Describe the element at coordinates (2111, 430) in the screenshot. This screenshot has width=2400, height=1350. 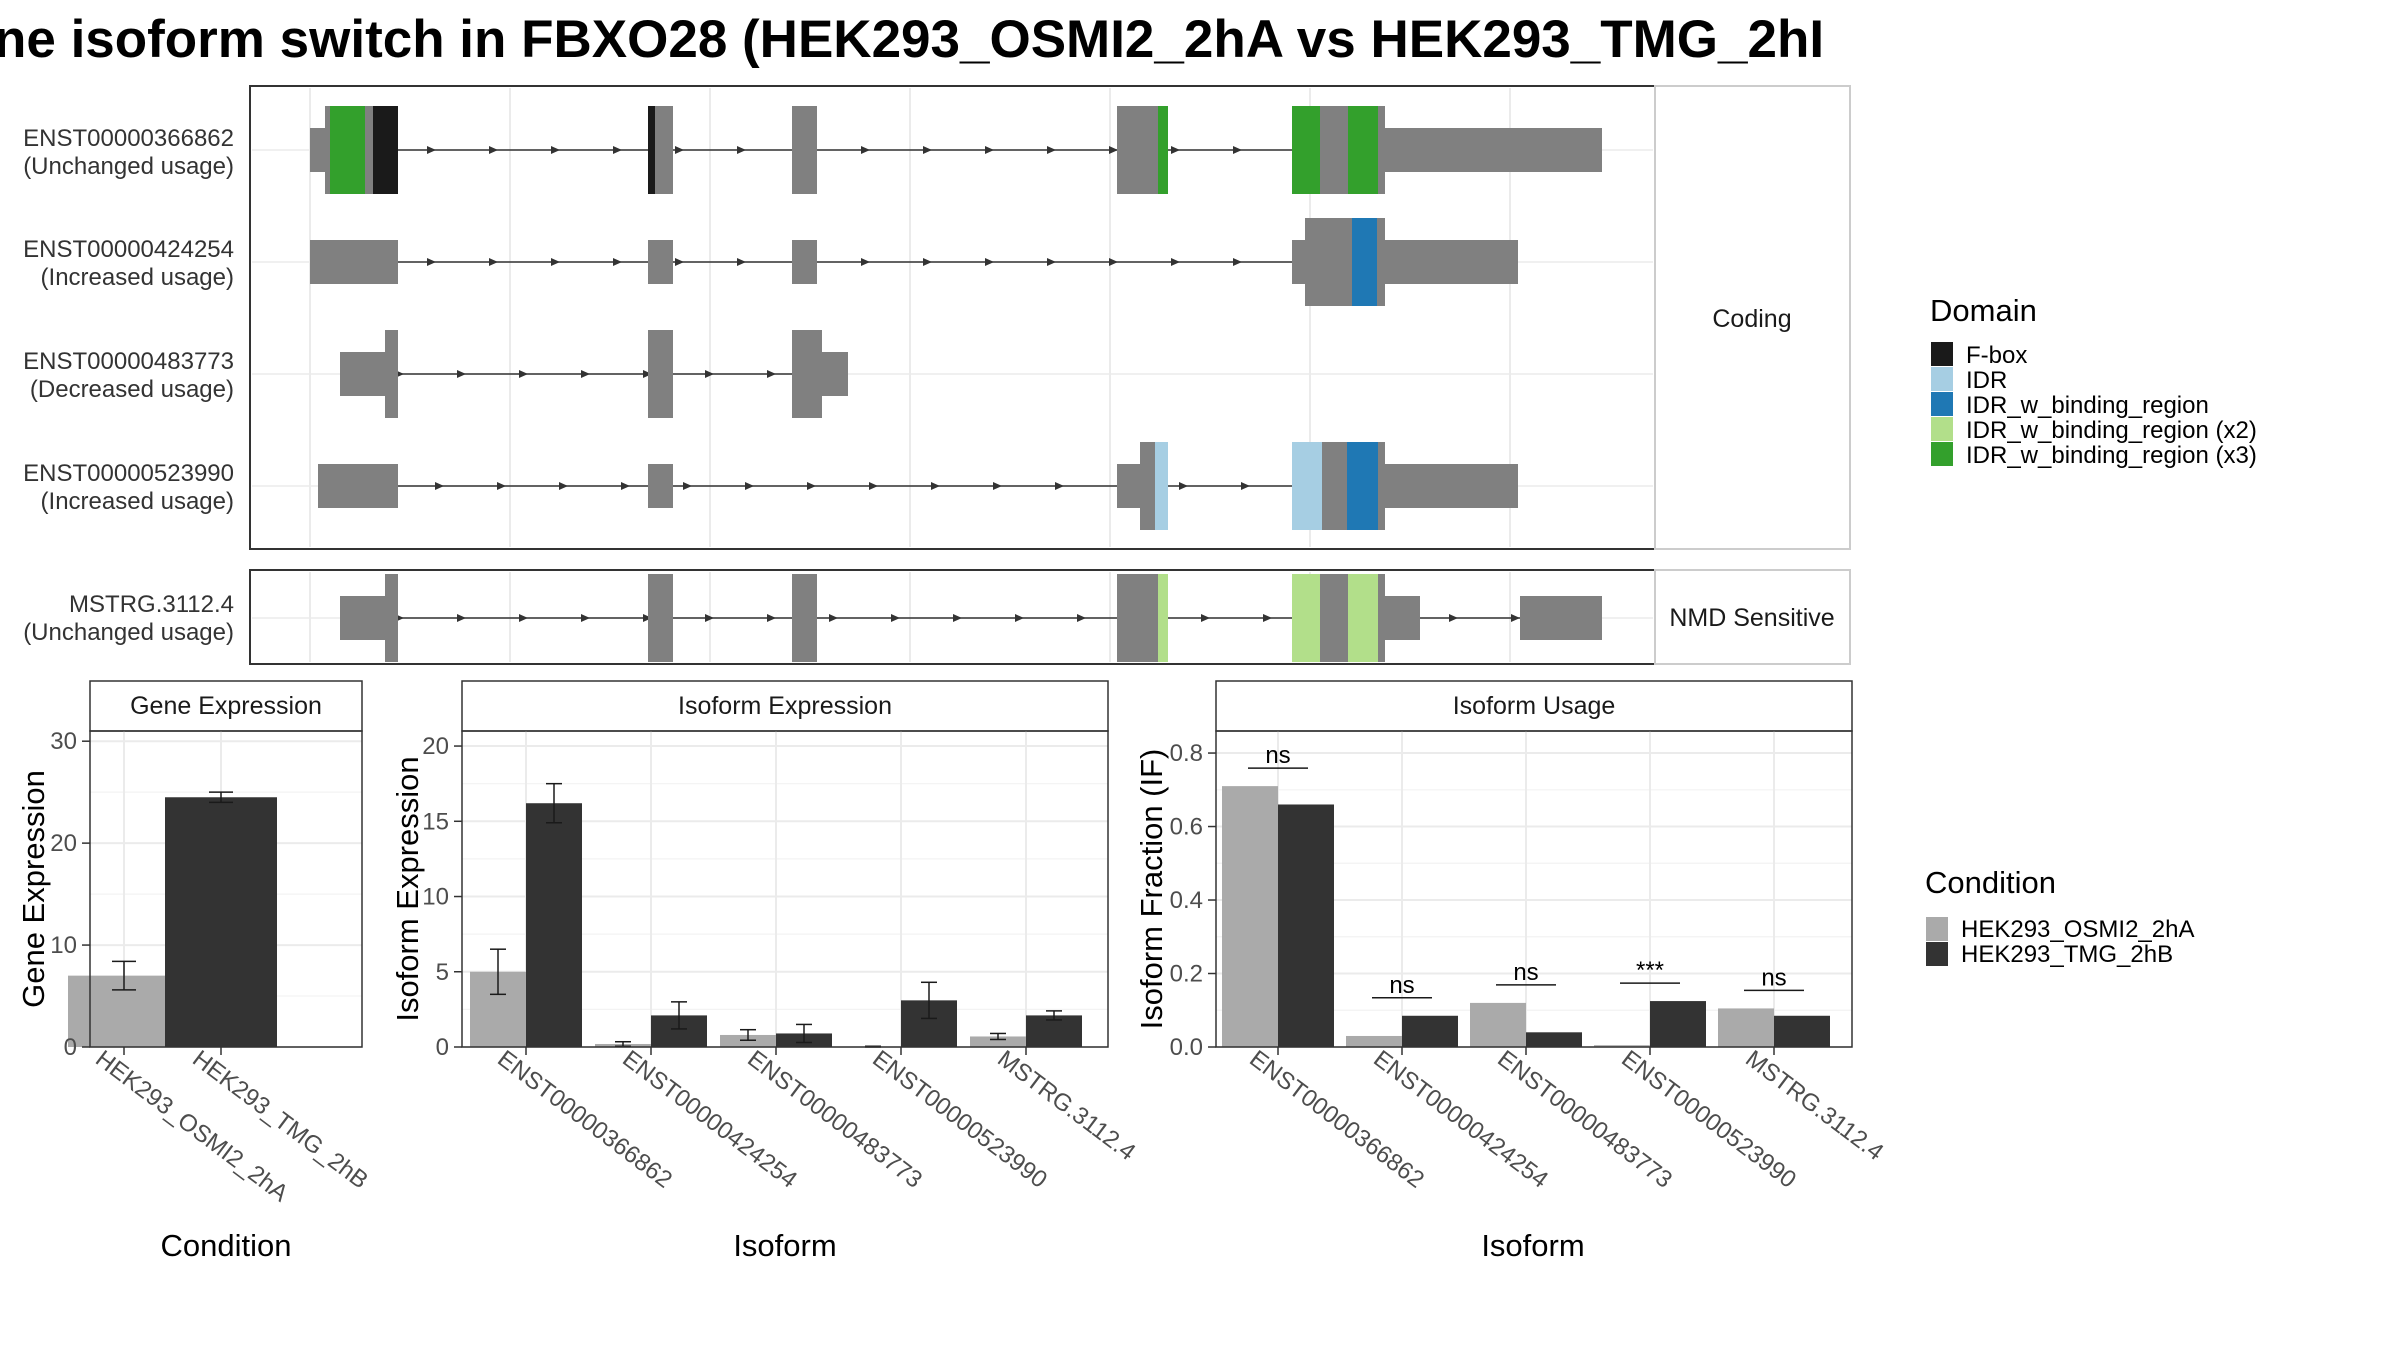
I see `legend-label-idr-binding-x2: IDR_w_binding_region (x2)` at that location.